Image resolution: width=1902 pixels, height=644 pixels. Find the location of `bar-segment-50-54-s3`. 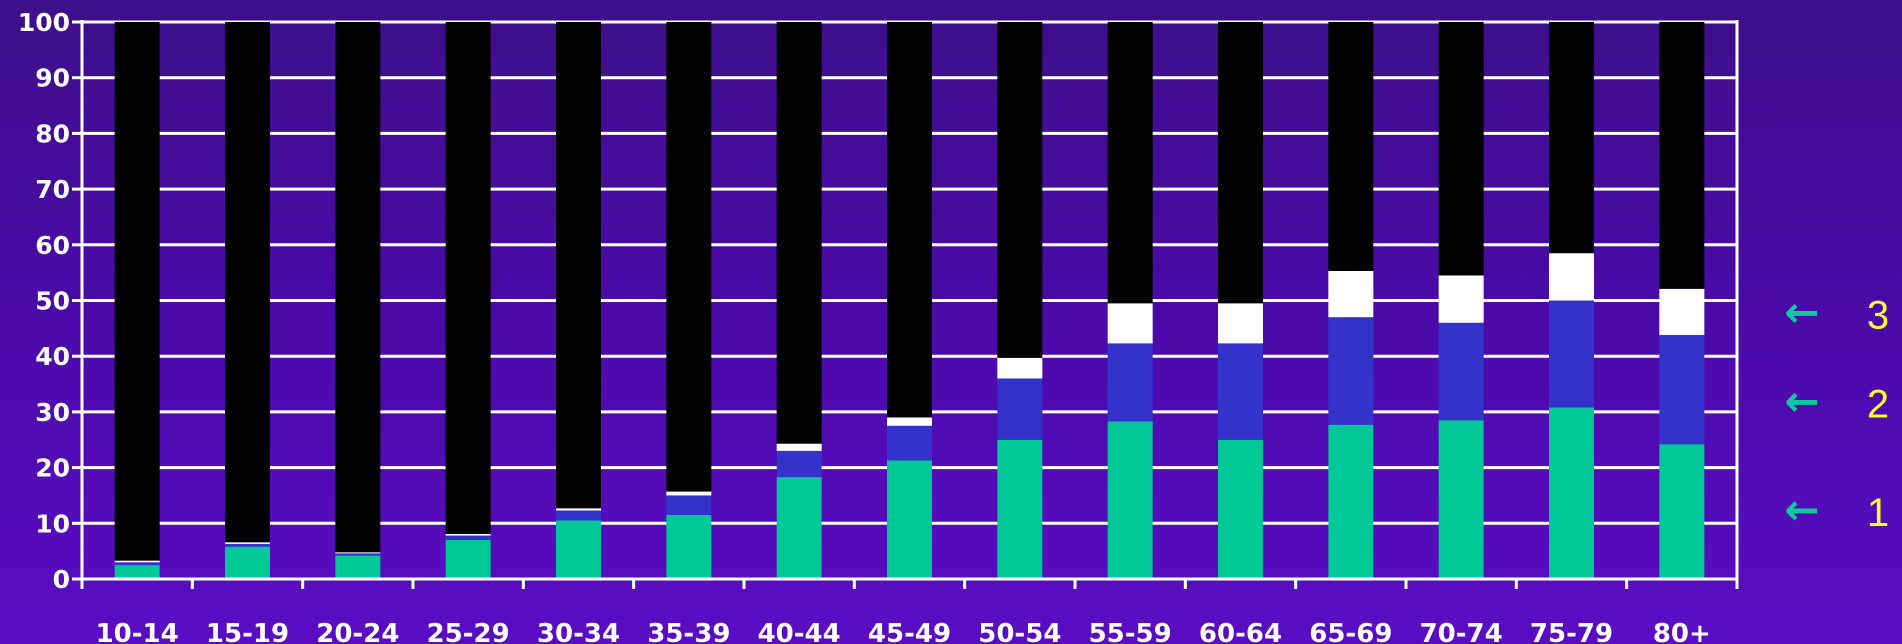

bar-segment-50-54-s3 is located at coordinates (1020, 368).